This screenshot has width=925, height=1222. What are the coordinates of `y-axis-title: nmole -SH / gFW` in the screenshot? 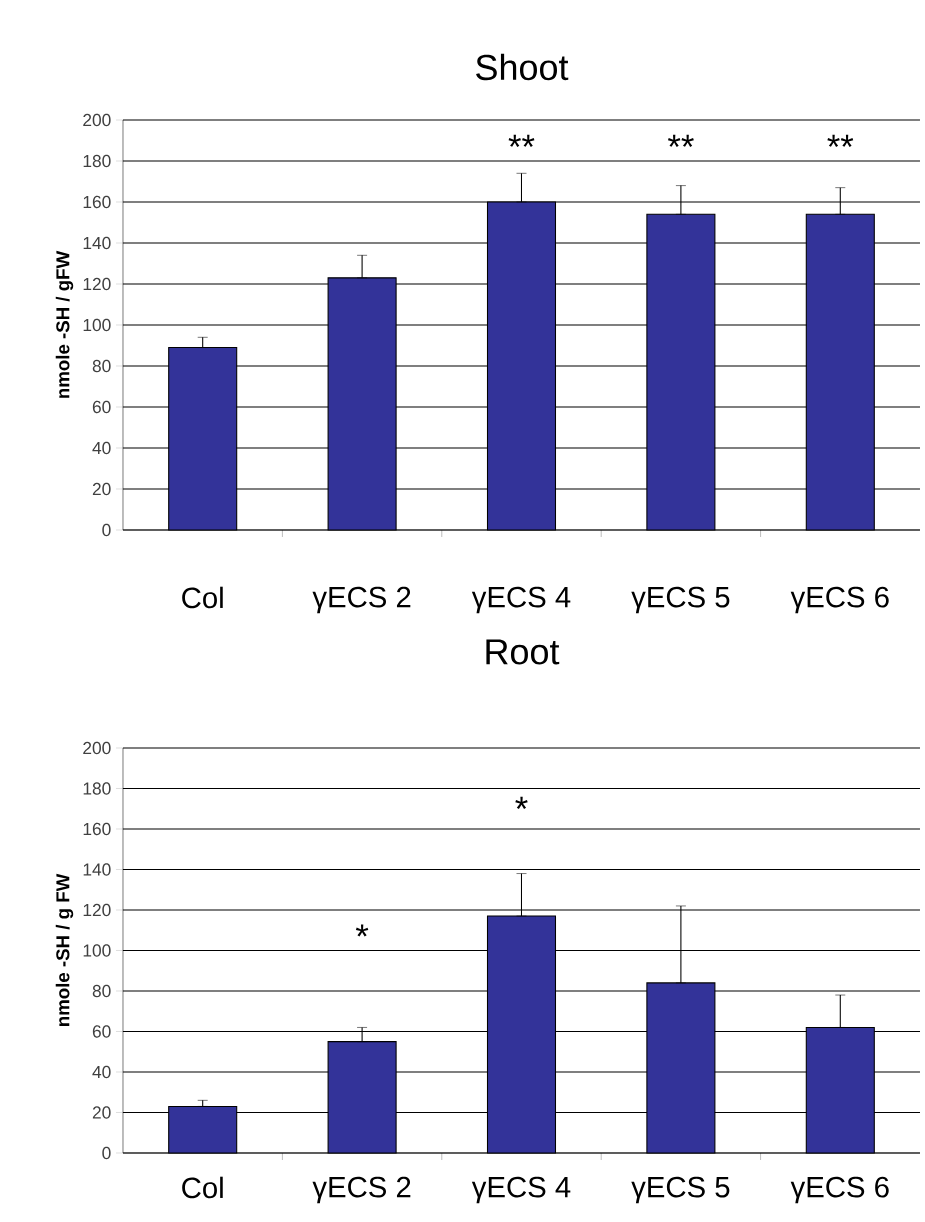 It's located at (64, 324).